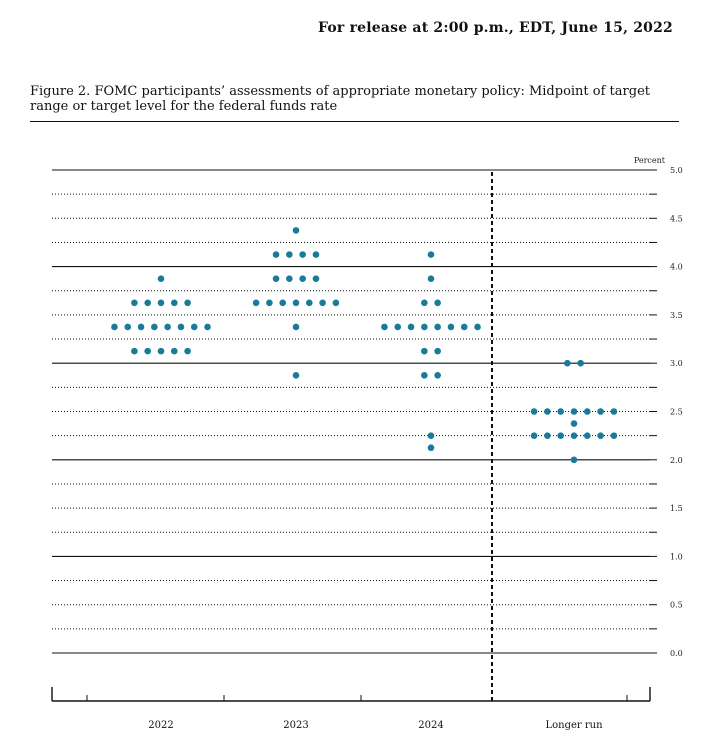  I want to click on y-tick-label: 2.5, so click(676, 412).